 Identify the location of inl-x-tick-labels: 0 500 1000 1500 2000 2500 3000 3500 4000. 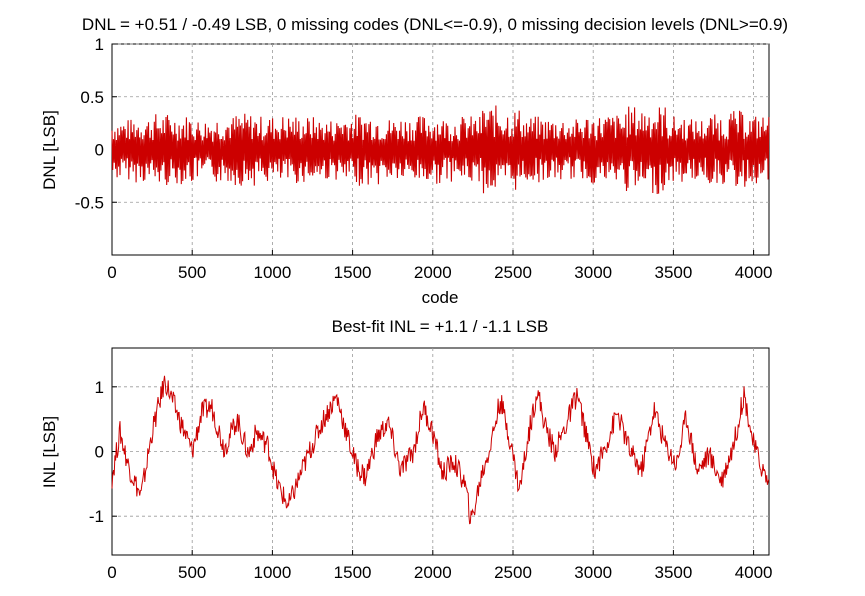
(439, 572).